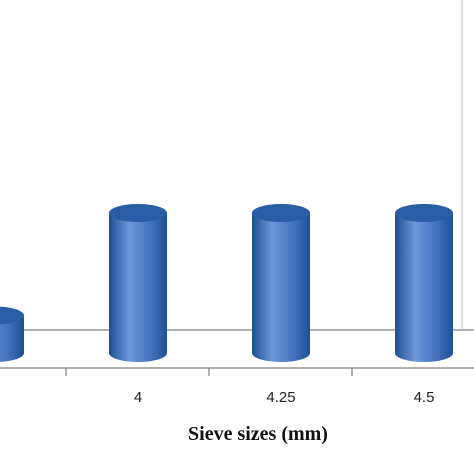 The height and width of the screenshot is (474, 474). What do you see at coordinates (281, 213) in the screenshot?
I see `bar-top-4.25` at bounding box center [281, 213].